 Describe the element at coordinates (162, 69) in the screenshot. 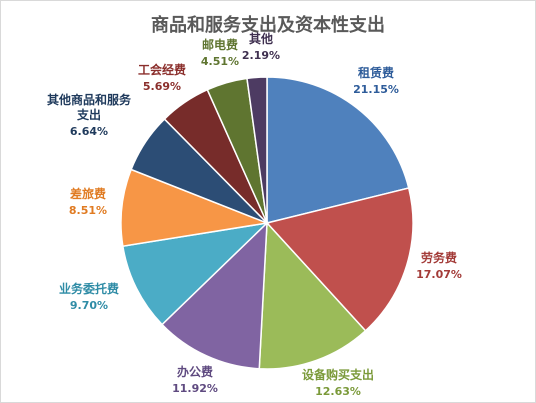

I see `slice-label-7: 工会经费` at that location.